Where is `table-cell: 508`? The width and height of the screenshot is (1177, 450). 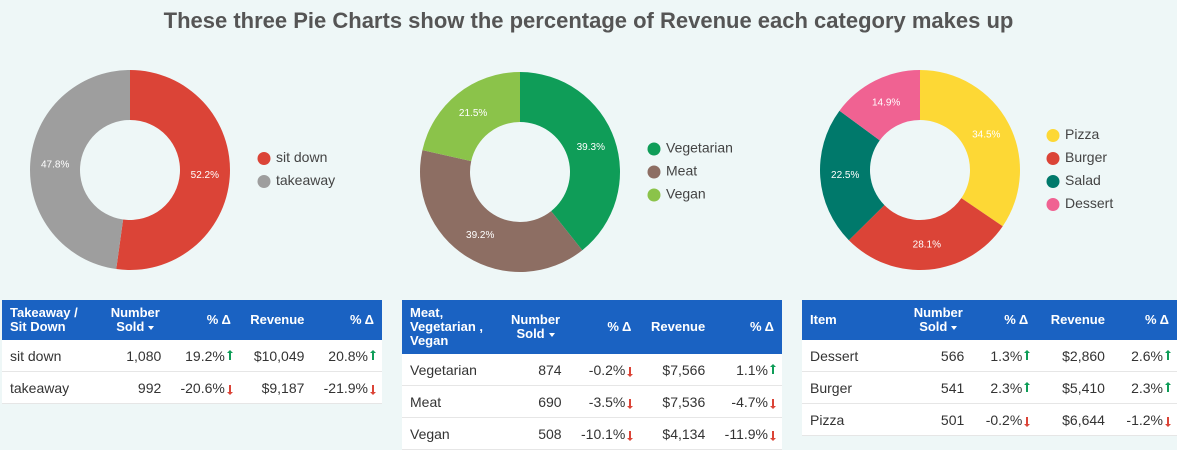 table-cell: 508 is located at coordinates (534, 433).